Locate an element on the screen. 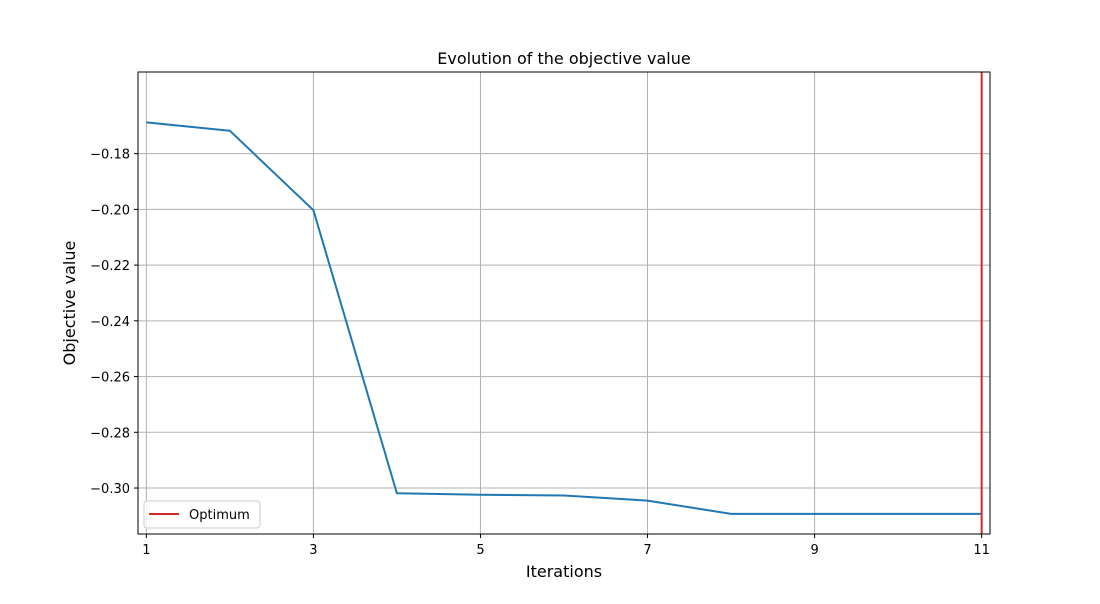 This screenshot has width=1100, height=604. x-tick-label: 1 is located at coordinates (146, 550).